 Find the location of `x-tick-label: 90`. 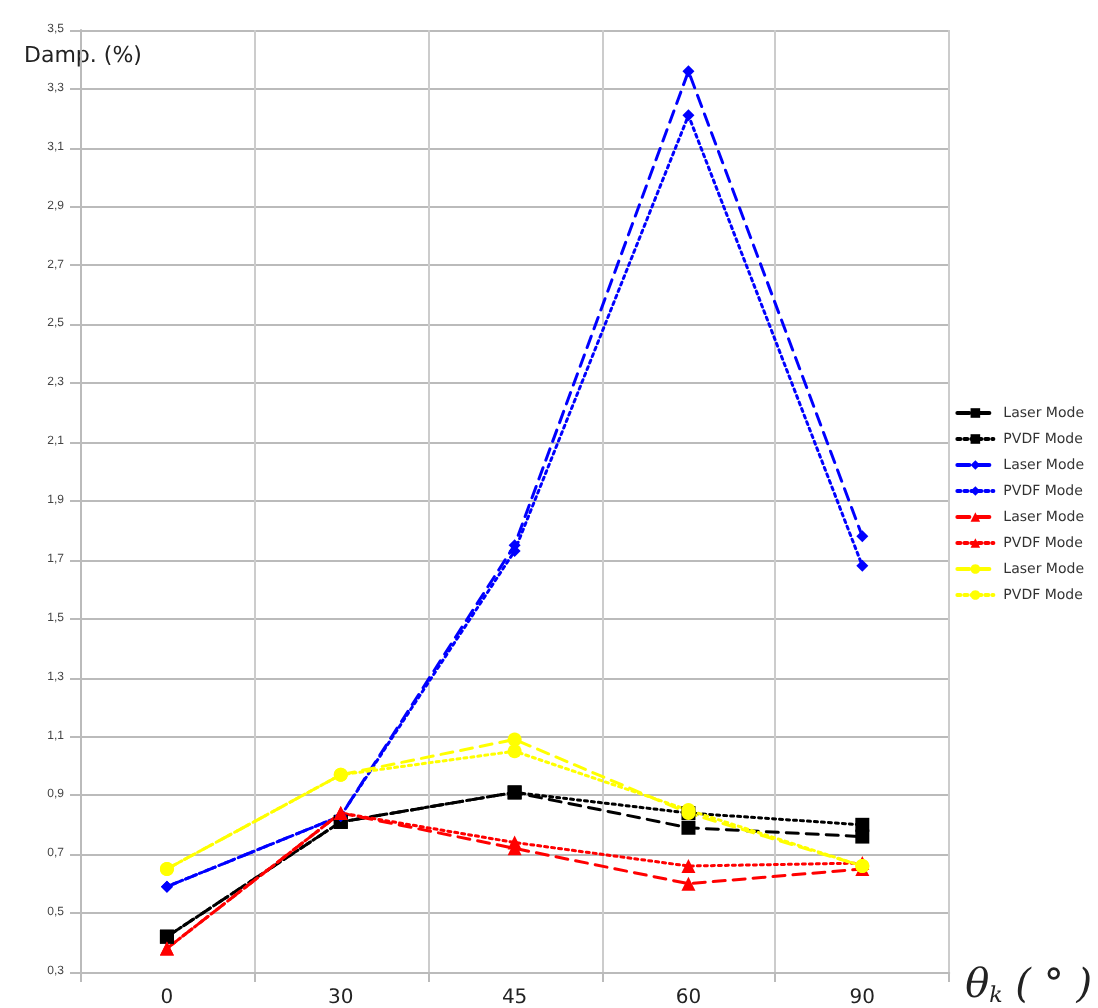

x-tick-label: 90 is located at coordinates (862, 997).